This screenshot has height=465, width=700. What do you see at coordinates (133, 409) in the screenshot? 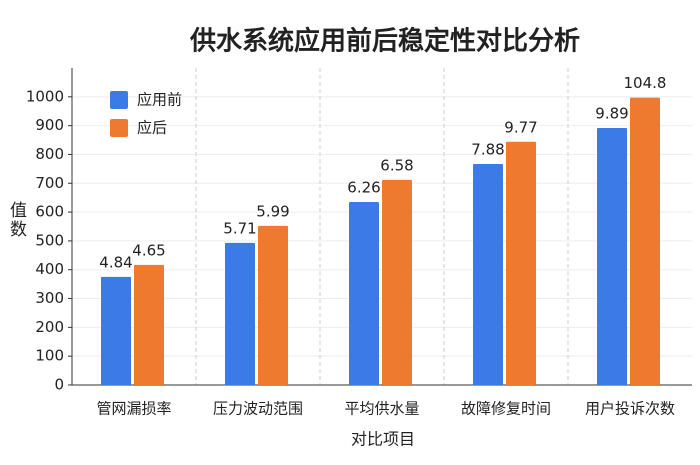
I see `x-tick-label: 管网漏损率` at bounding box center [133, 409].